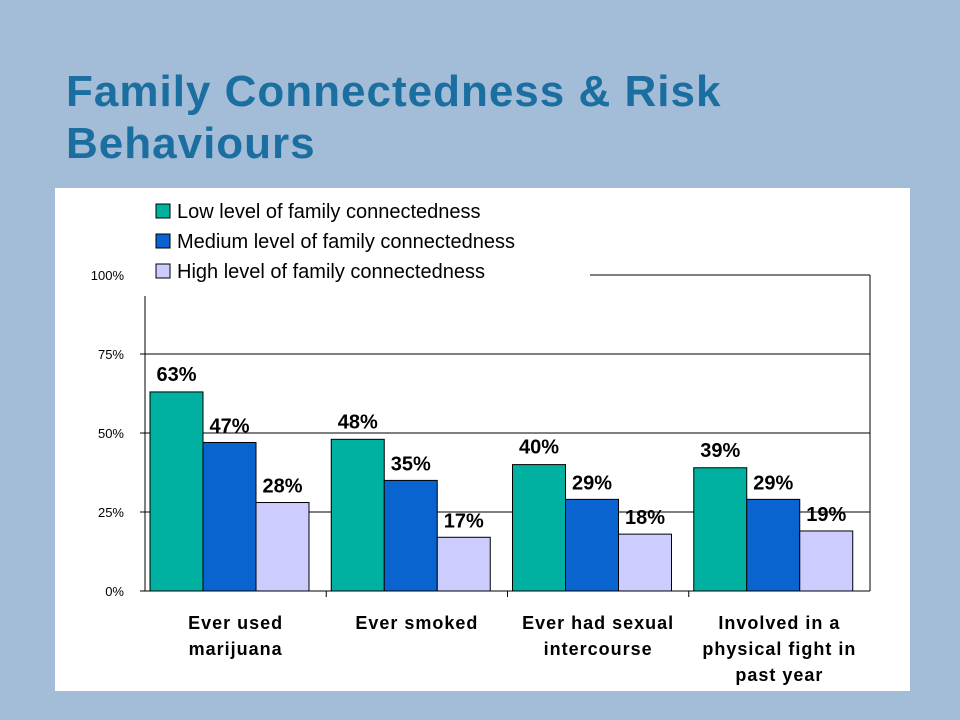 This screenshot has height=720, width=960. I want to click on category-label: Ever used marijuana, so click(235, 636).